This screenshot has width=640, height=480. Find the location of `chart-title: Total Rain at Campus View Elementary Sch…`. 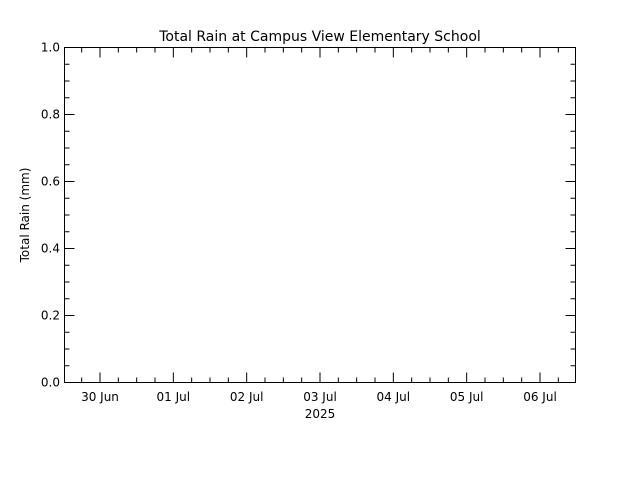

chart-title: Total Rain at Campus View Elementary Sch… is located at coordinates (319, 37).